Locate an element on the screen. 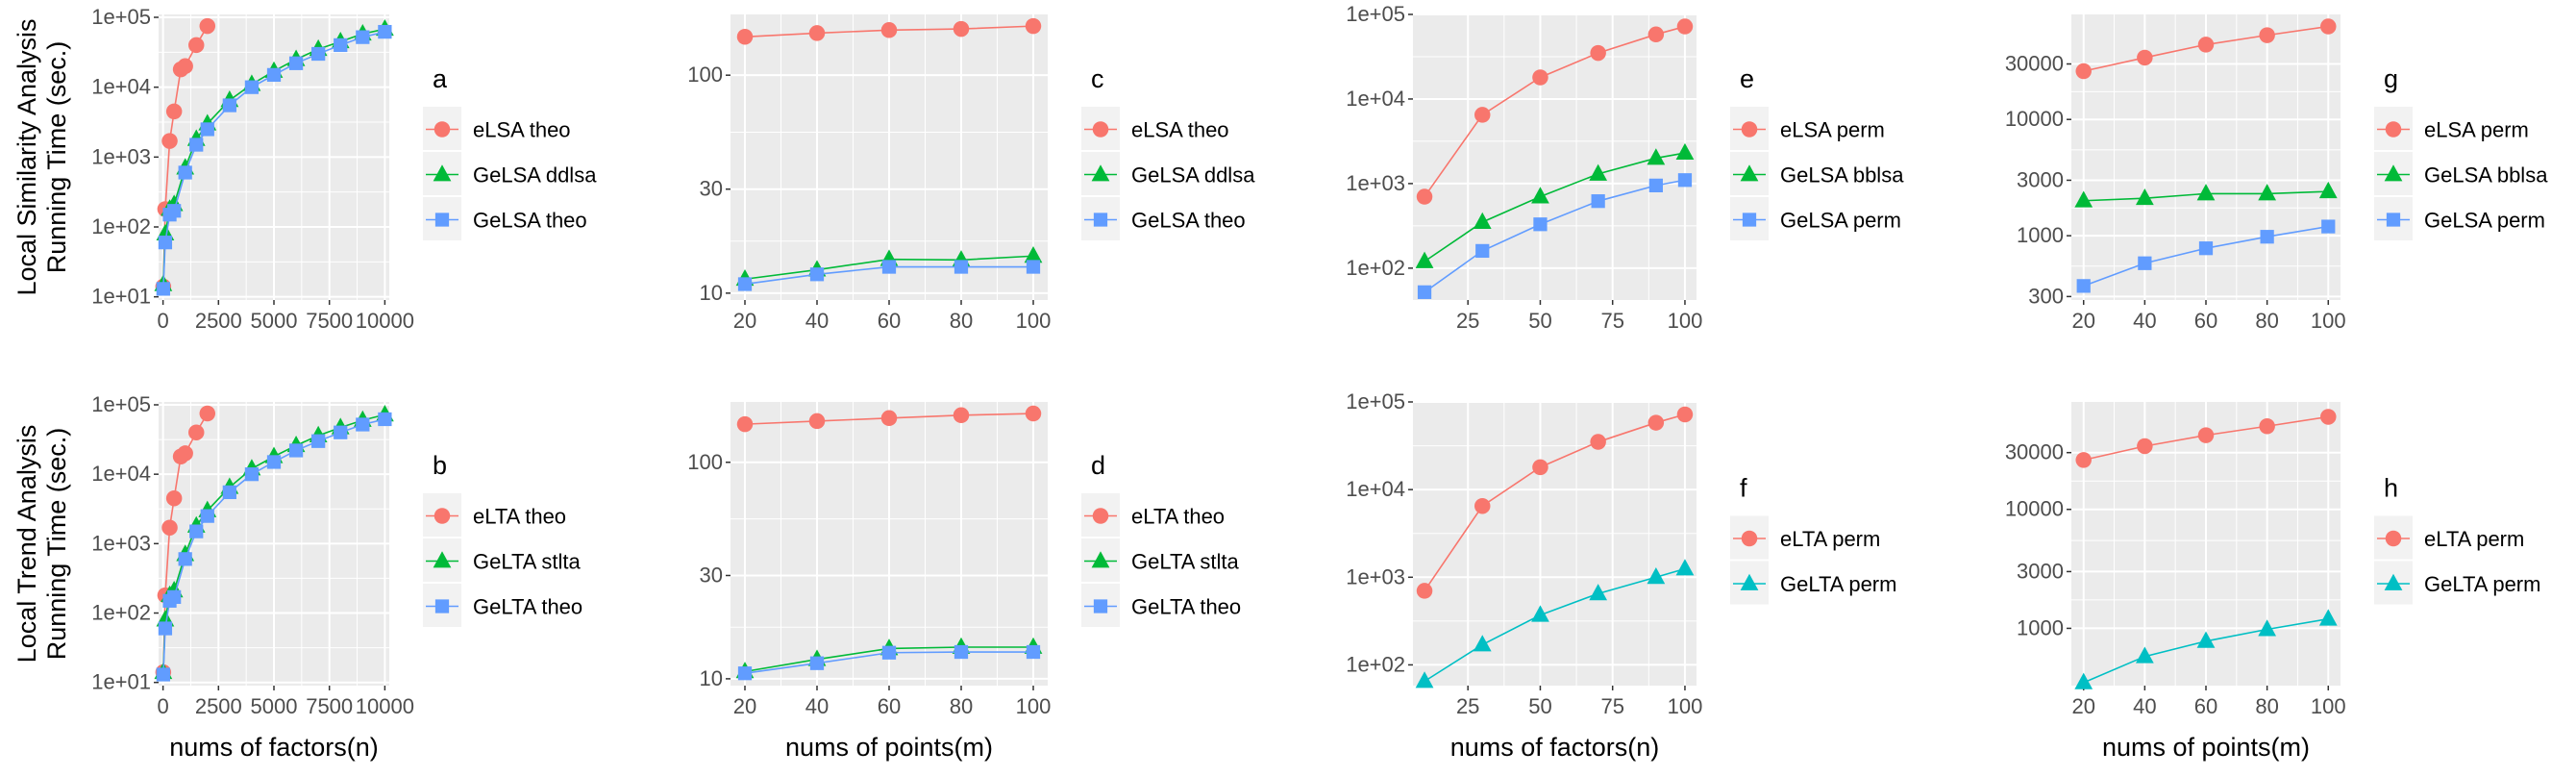 The height and width of the screenshot is (776, 2576). panel-label: f is located at coordinates (1744, 488).